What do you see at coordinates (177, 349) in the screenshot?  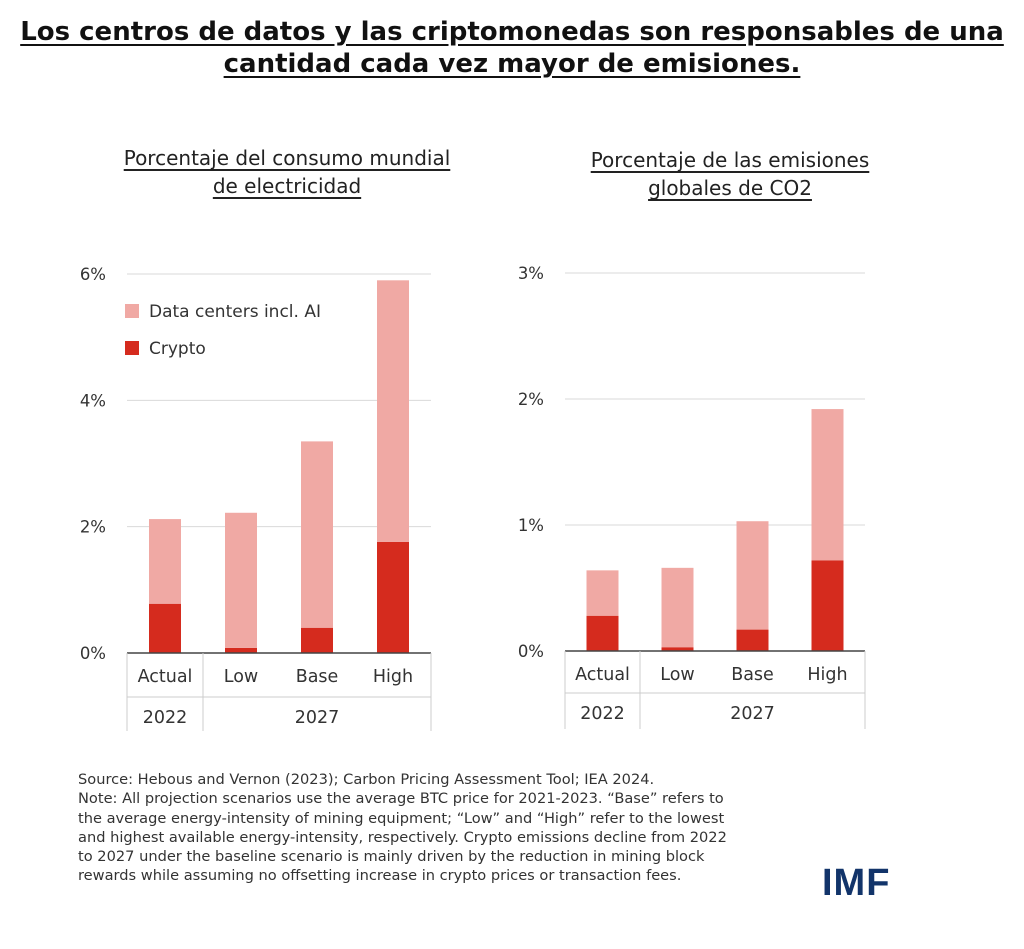 I see `chart1-legend-label: Crypto` at bounding box center [177, 349].